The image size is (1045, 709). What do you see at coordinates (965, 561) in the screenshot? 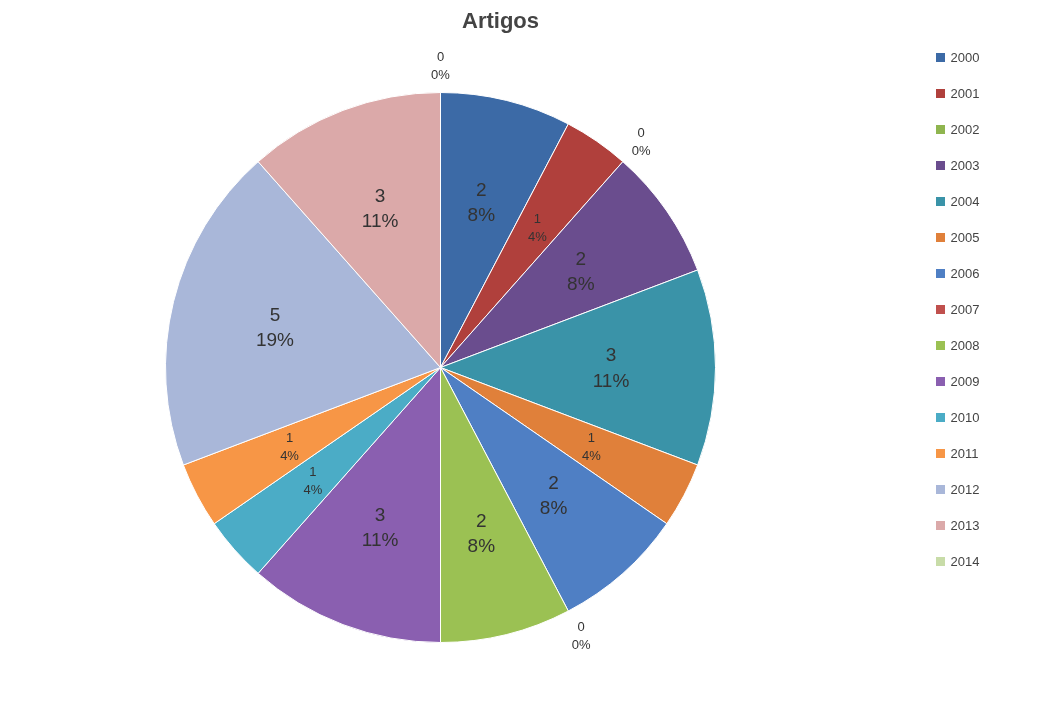
I see `legend-label: 2014` at bounding box center [965, 561].